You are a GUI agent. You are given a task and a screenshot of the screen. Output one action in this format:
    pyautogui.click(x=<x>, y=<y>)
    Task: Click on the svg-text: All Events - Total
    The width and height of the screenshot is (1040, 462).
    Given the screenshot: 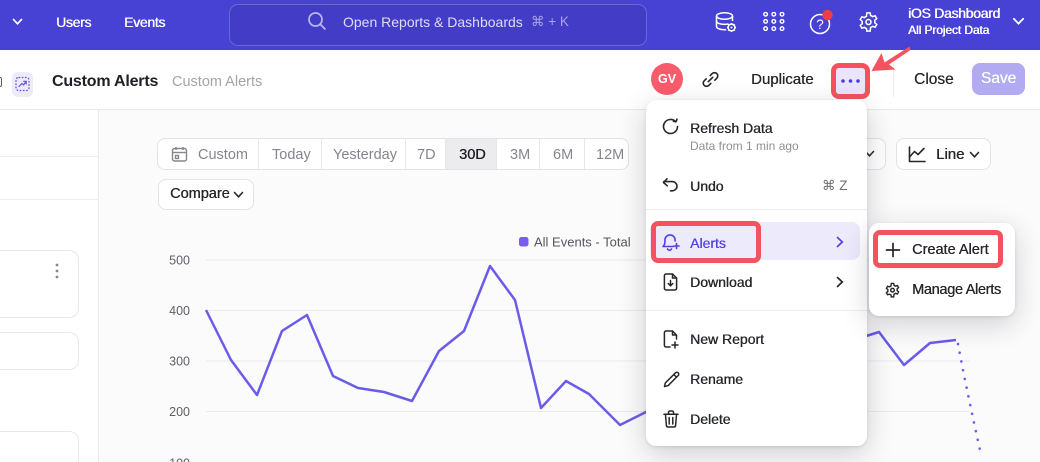 What is the action you would take?
    pyautogui.click(x=582, y=242)
    